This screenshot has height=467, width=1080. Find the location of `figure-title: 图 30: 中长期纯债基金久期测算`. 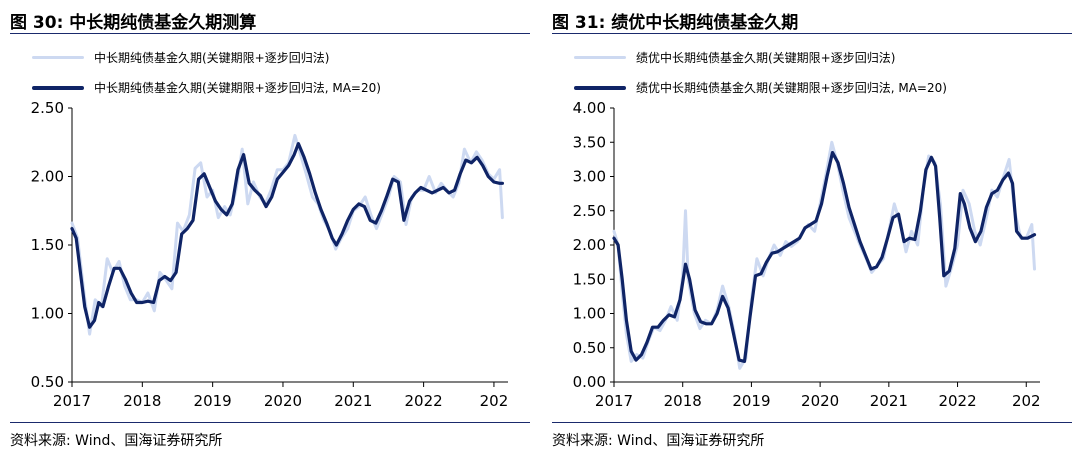

figure-title: 图 30: 中长期纯债基金久期测算 is located at coordinates (133, 23).